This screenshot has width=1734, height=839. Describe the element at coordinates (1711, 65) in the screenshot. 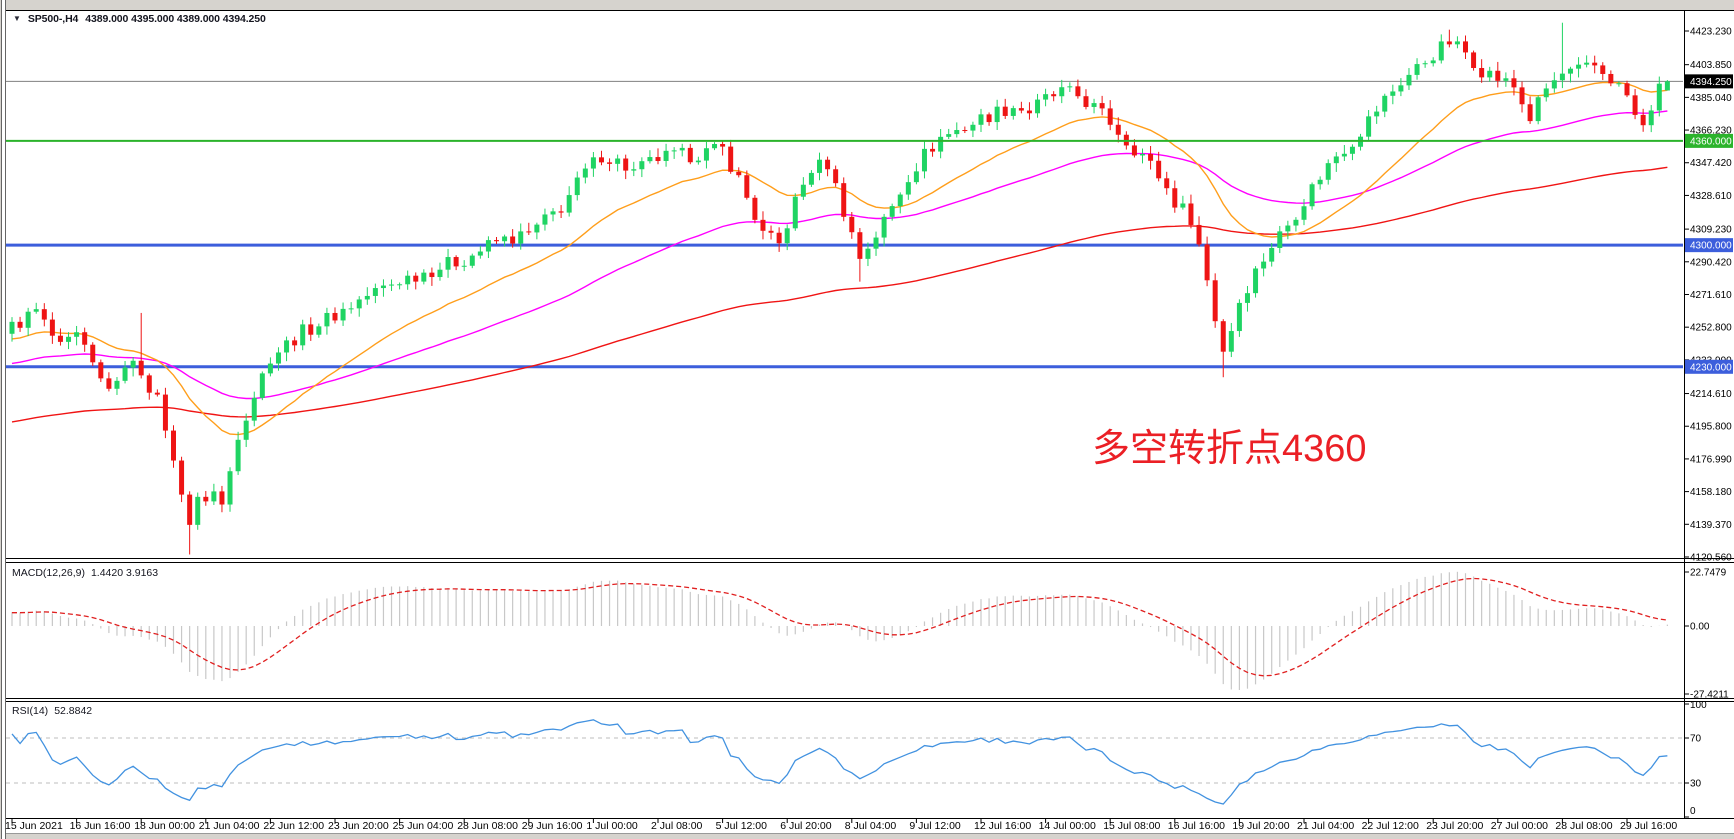

I see `y-axis-label: 4403.850` at that location.